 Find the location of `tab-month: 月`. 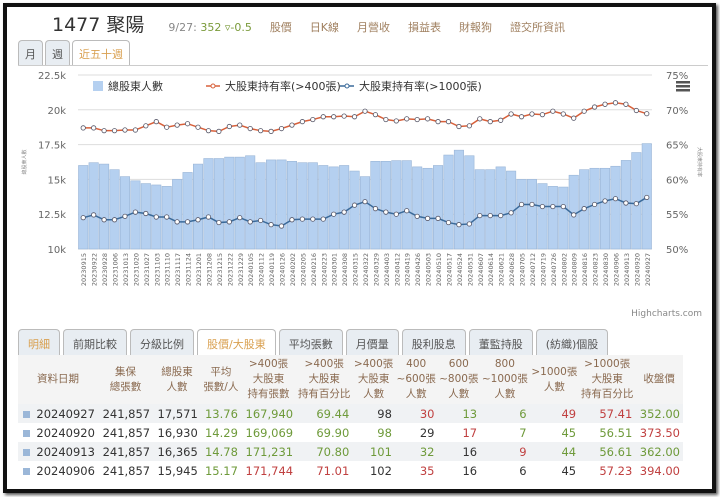

tab-month: 月 is located at coordinates (30, 52).